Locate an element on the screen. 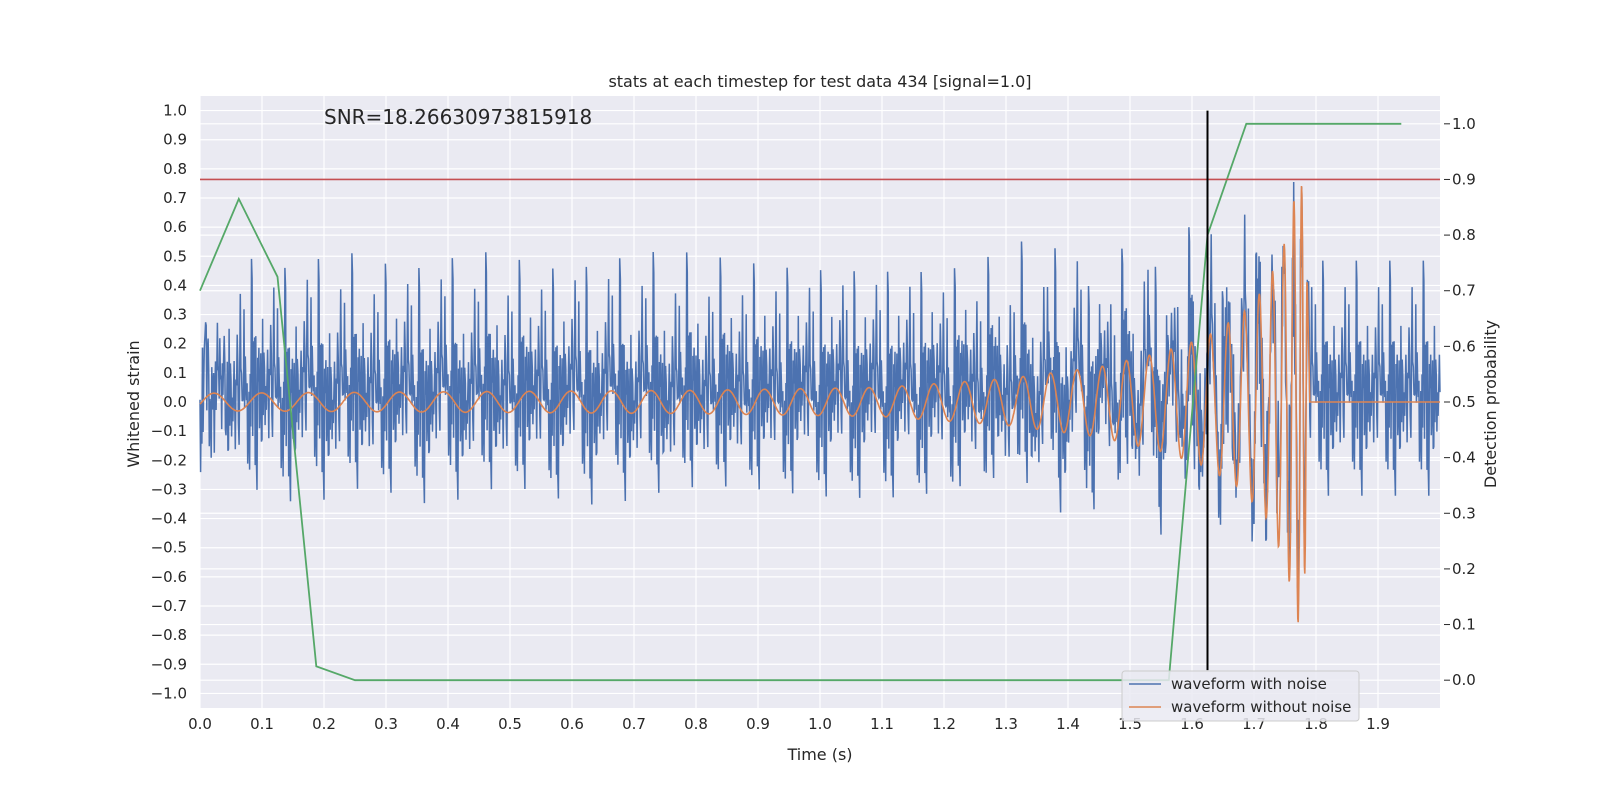 Image resolution: width=1600 pixels, height=800 pixels. y-left-tick-label: 0.8 is located at coordinates (175, 169).